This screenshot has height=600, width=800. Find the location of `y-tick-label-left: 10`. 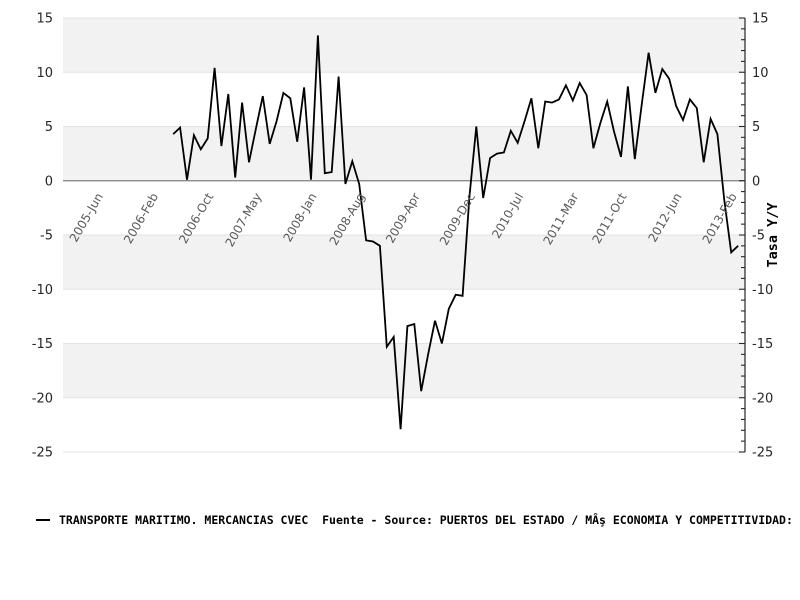

y-tick-label-left: 10 is located at coordinates (44, 73).